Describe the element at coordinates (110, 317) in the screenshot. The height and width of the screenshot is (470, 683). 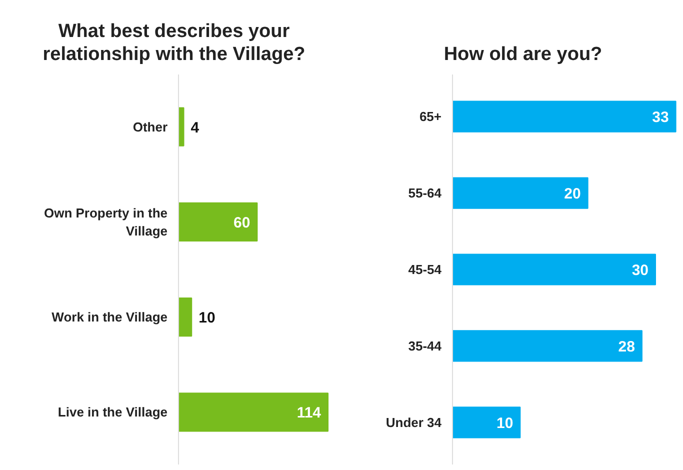
I see `y-tick-label: Work in the Village` at that location.